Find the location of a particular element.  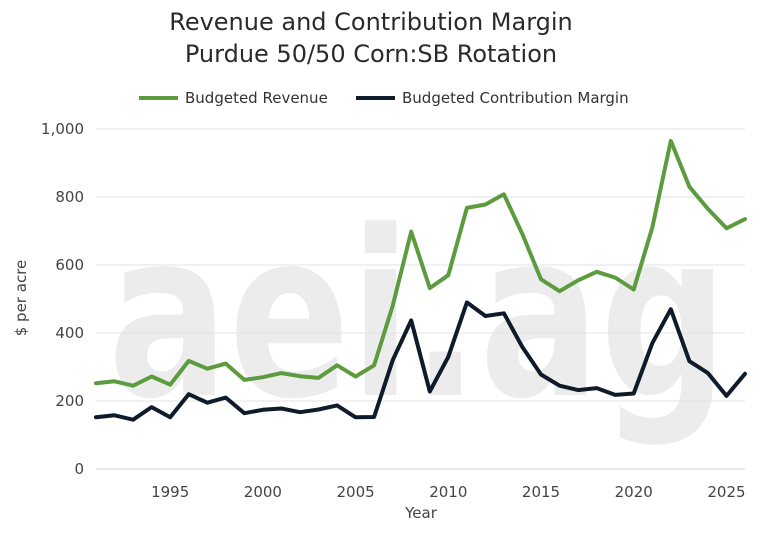

x-axis-label: Year is located at coordinates (421, 513).